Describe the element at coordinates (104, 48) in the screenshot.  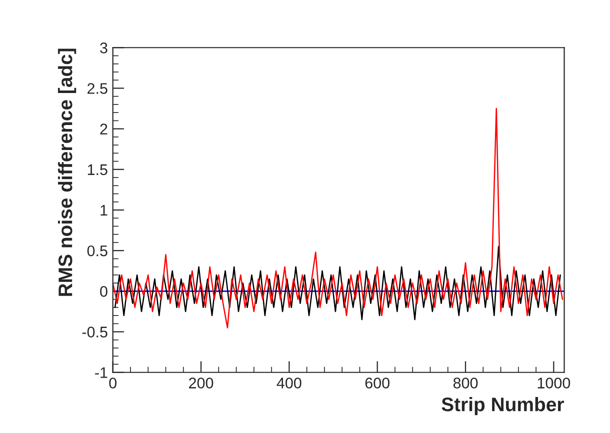
I see `y-tick-label: 3` at that location.